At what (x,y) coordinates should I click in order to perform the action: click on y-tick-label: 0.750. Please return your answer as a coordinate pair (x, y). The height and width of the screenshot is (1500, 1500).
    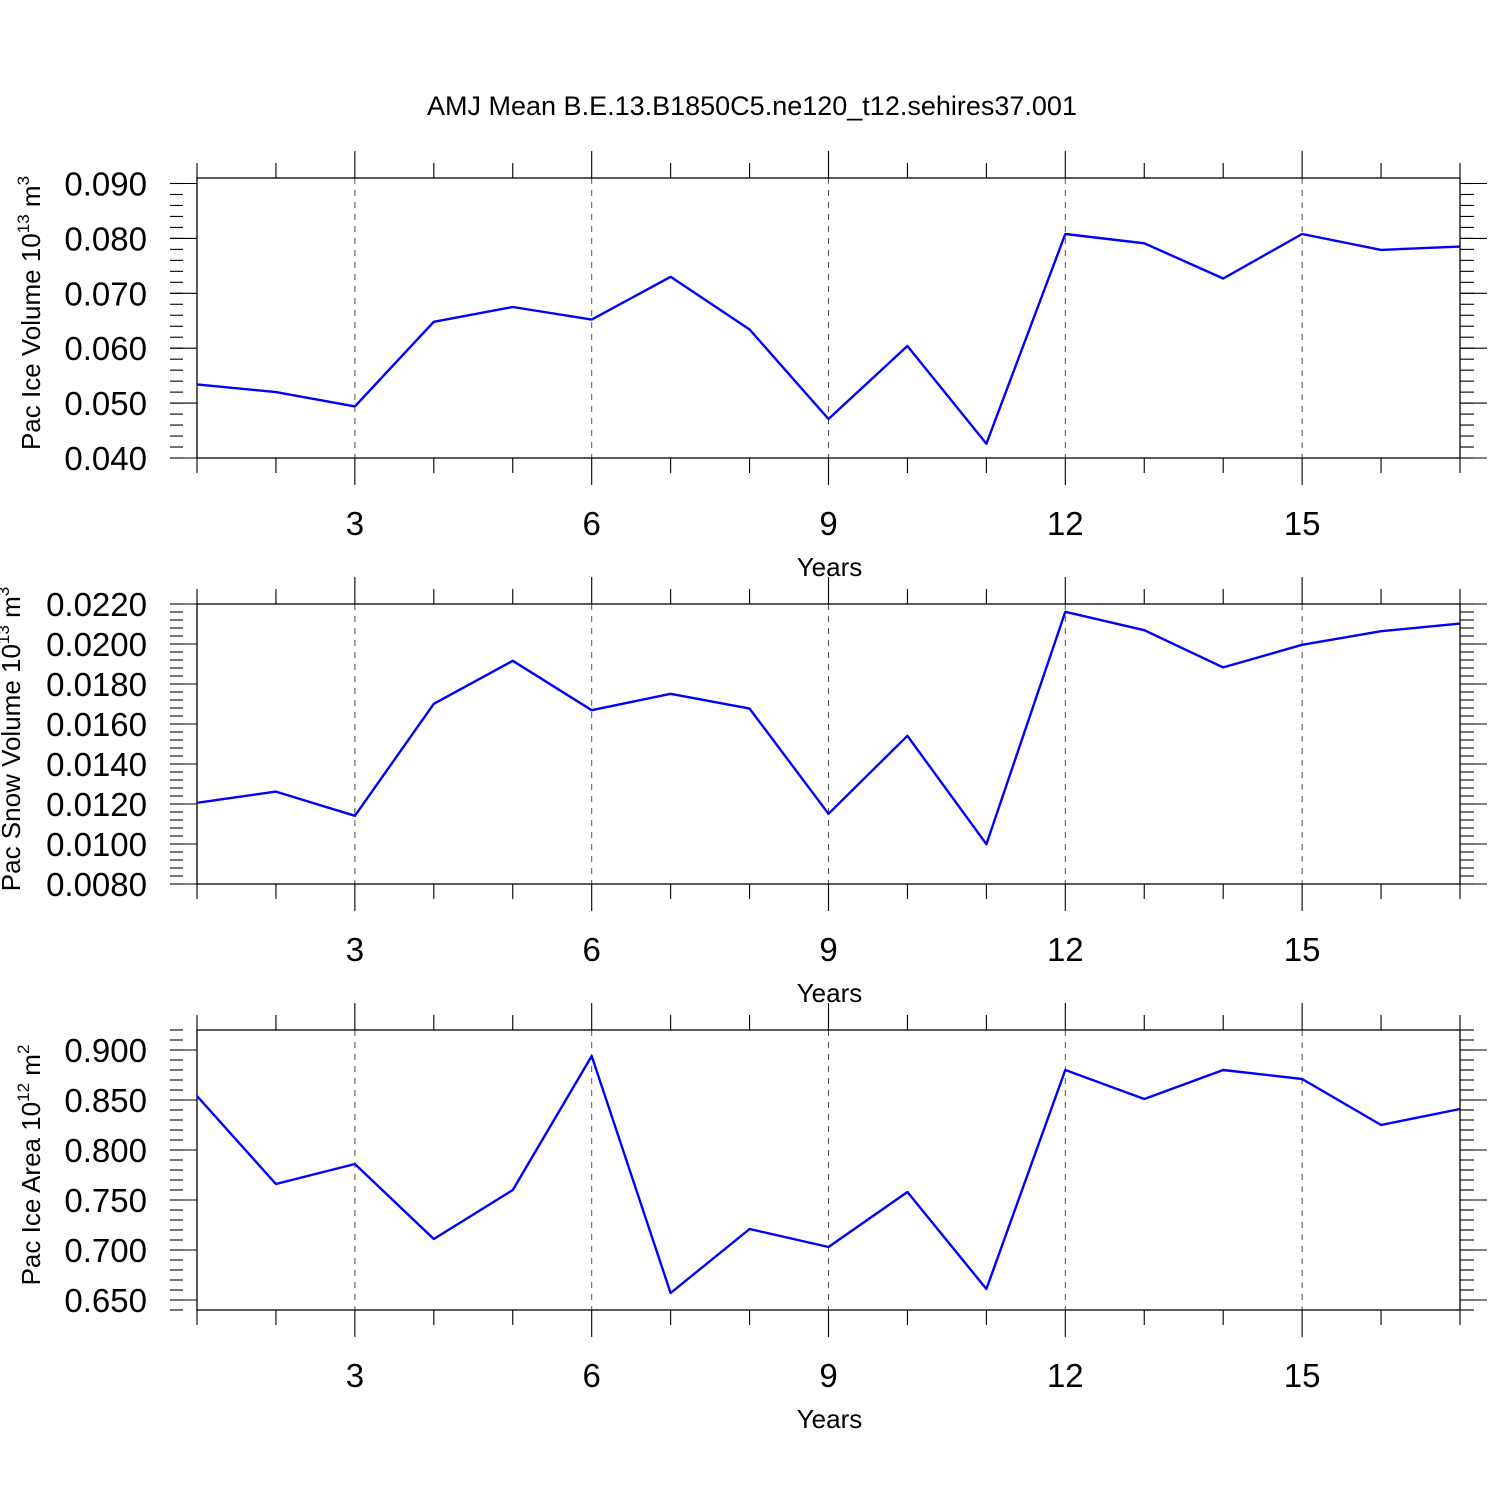
    Looking at the image, I should click on (105, 1200).